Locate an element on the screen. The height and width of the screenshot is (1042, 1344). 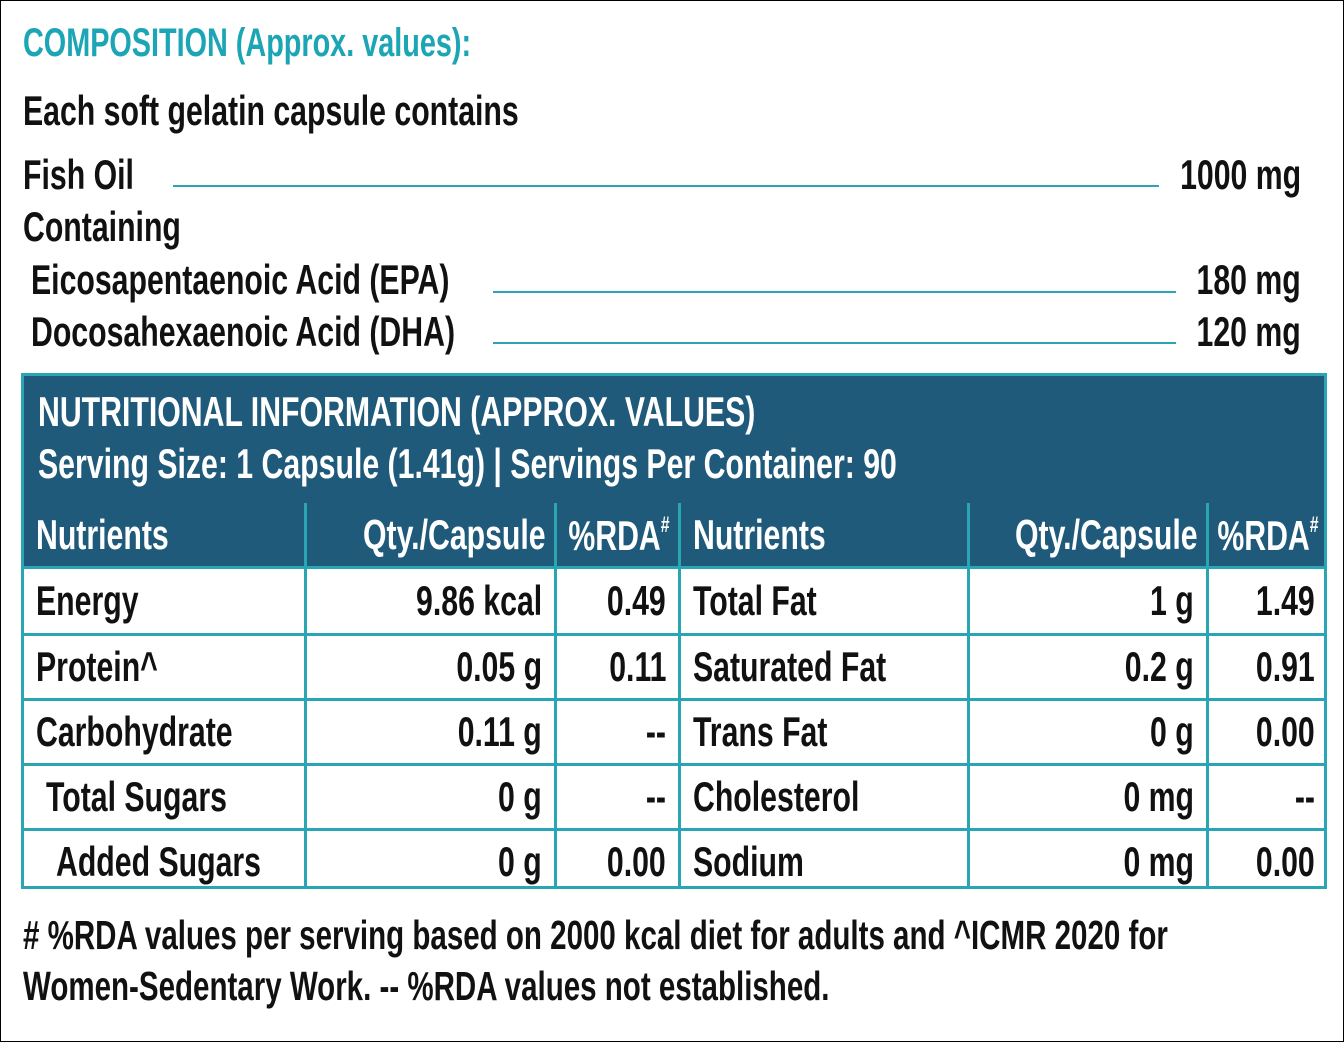
table-cell: 9.86 kcal is located at coordinates (432, 602).